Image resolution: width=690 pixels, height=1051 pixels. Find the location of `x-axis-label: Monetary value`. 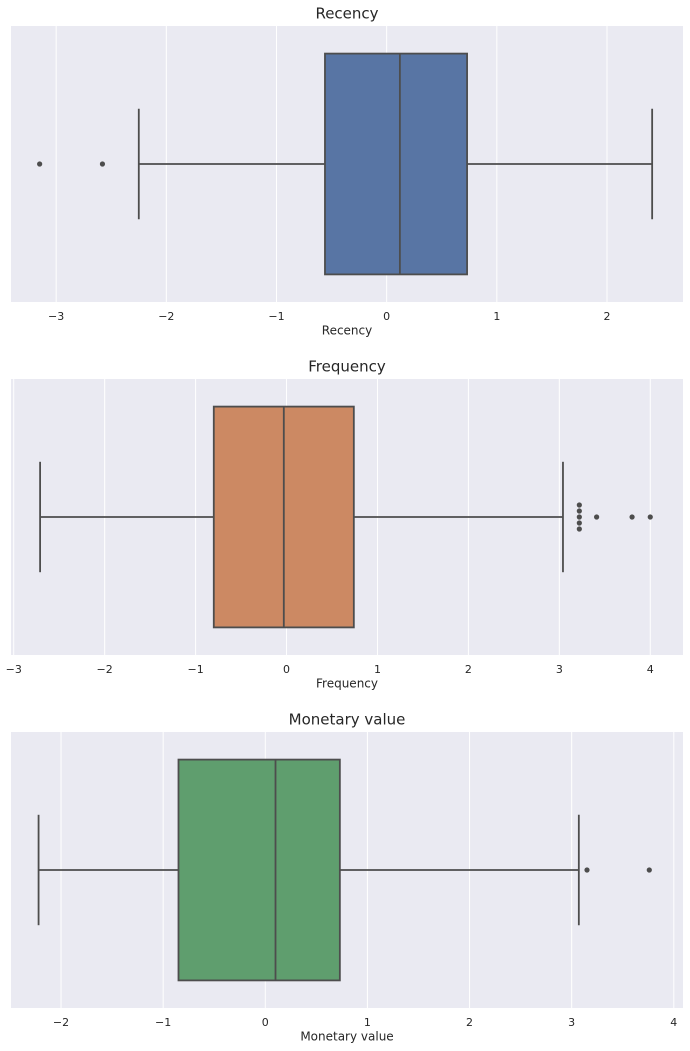

x-axis-label: Monetary value is located at coordinates (346, 1037).